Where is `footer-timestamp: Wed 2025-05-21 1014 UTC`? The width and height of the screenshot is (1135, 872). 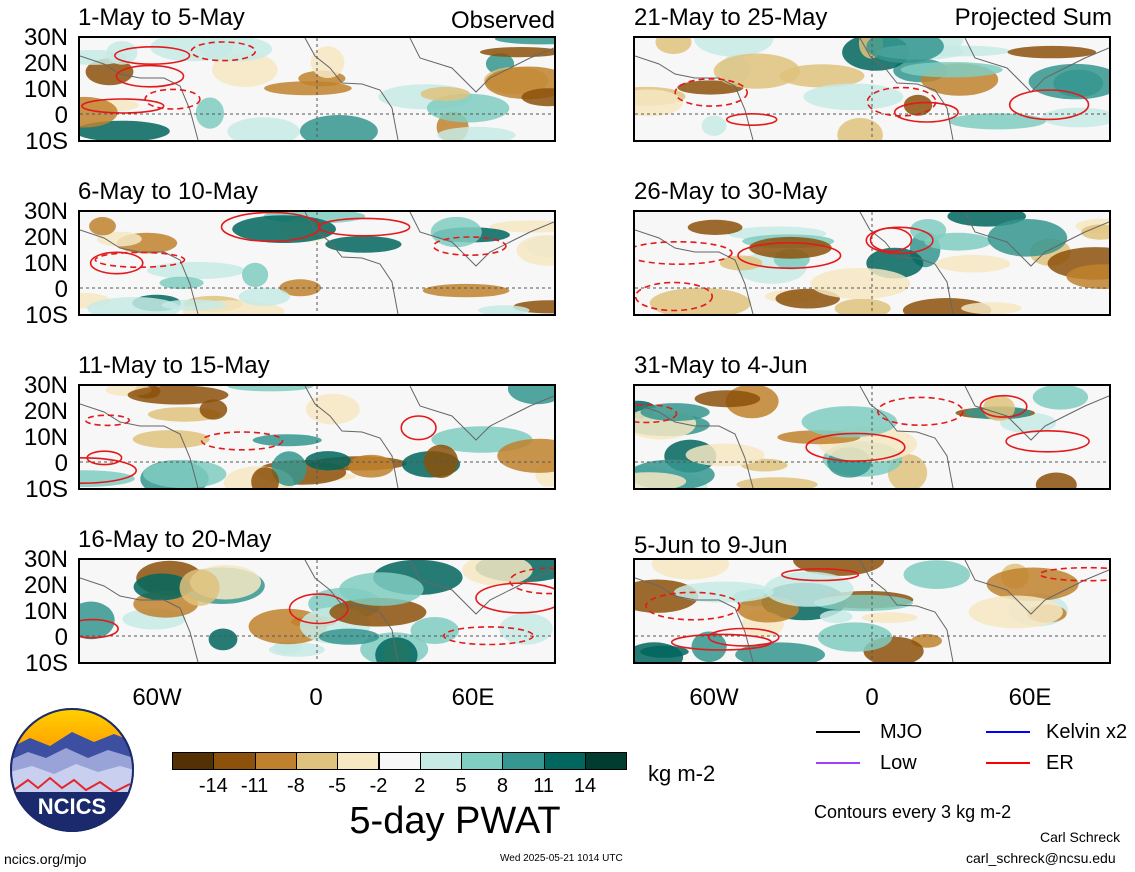
footer-timestamp: Wed 2025-05-21 1014 UTC is located at coordinates (561, 858).